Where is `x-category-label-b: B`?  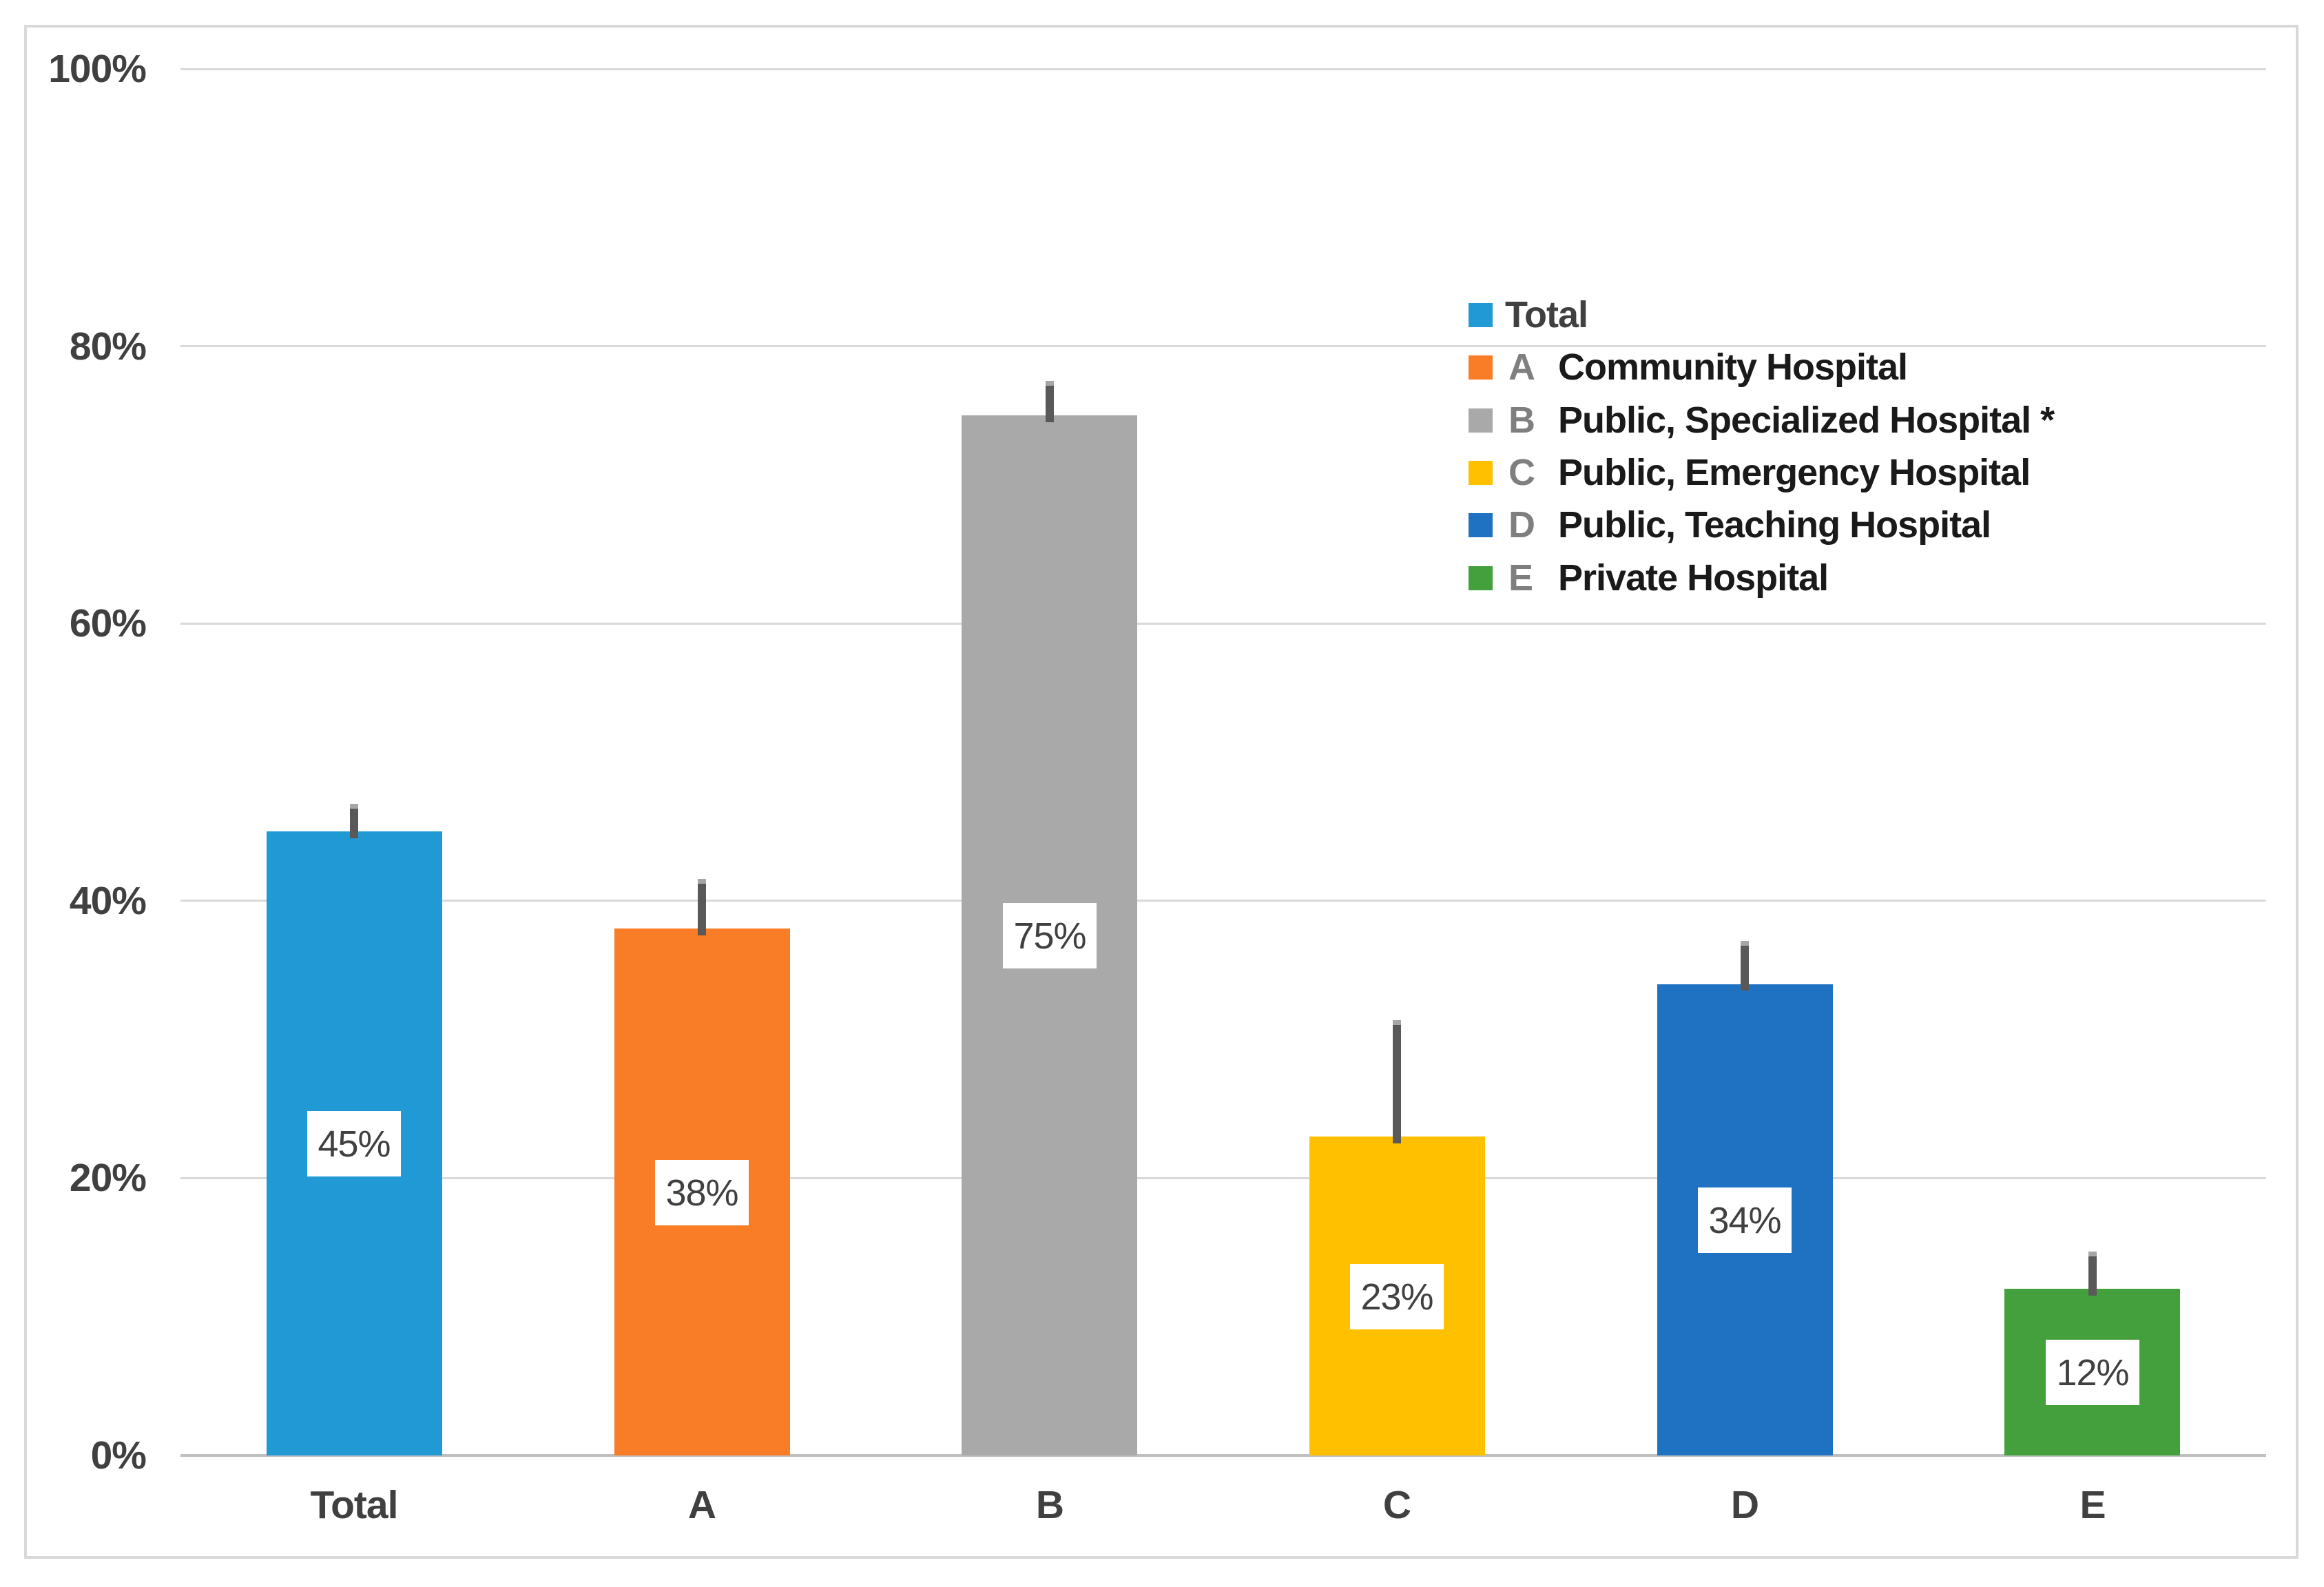
x-category-label-b: B is located at coordinates (1049, 1505).